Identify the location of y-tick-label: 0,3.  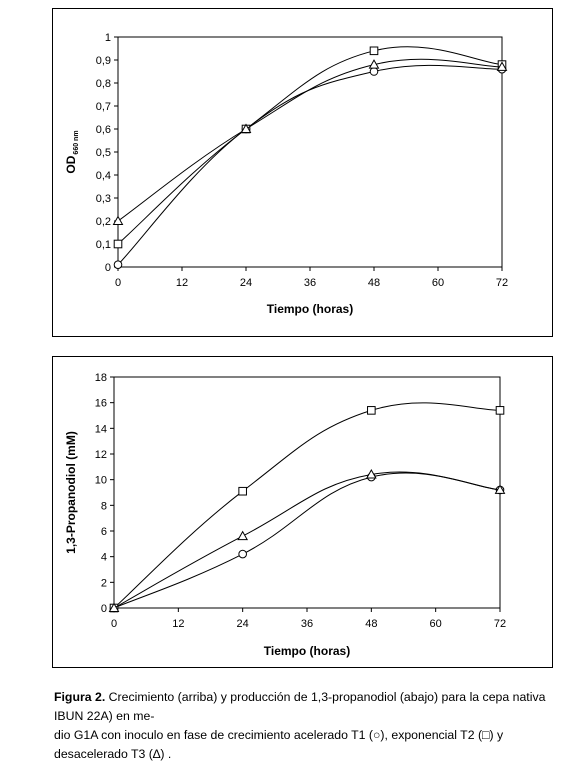
(103, 199).